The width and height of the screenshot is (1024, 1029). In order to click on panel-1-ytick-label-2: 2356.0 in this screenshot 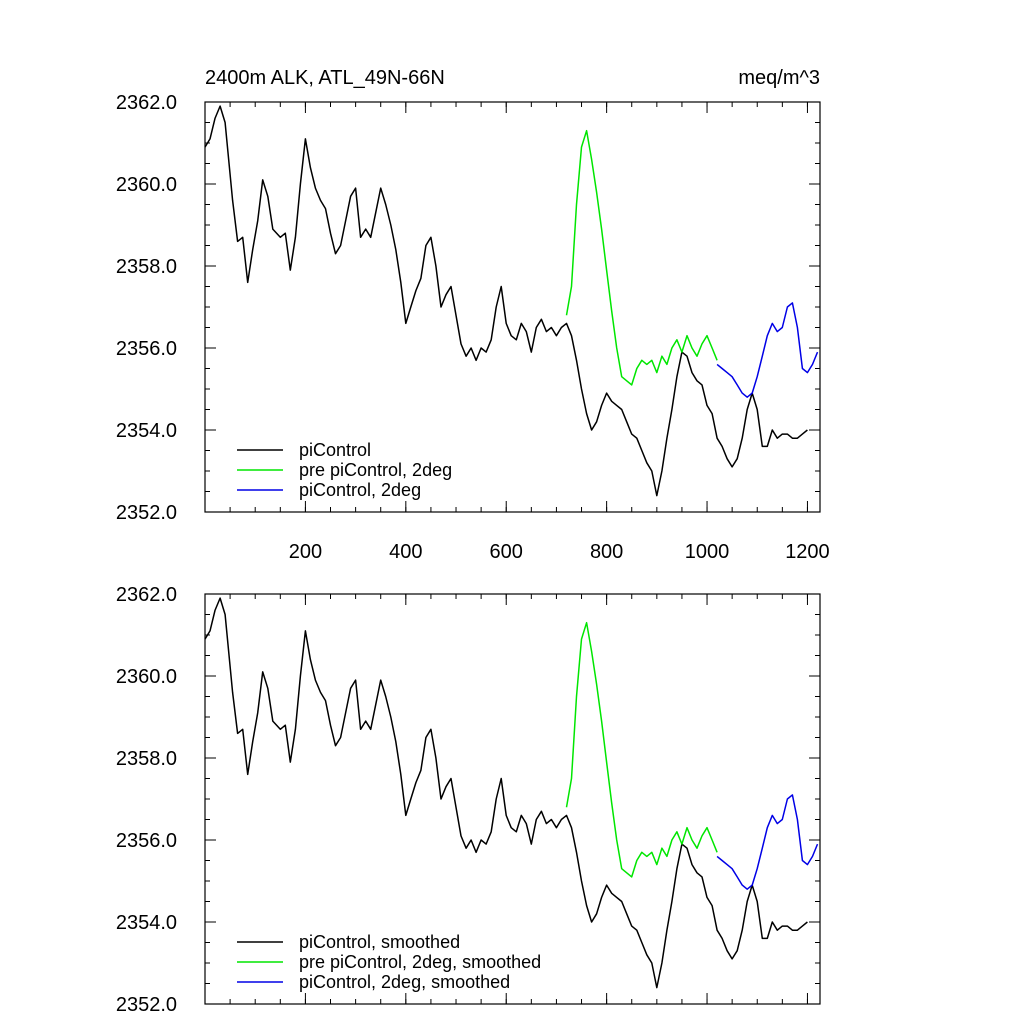, I will do `click(146, 349)`.